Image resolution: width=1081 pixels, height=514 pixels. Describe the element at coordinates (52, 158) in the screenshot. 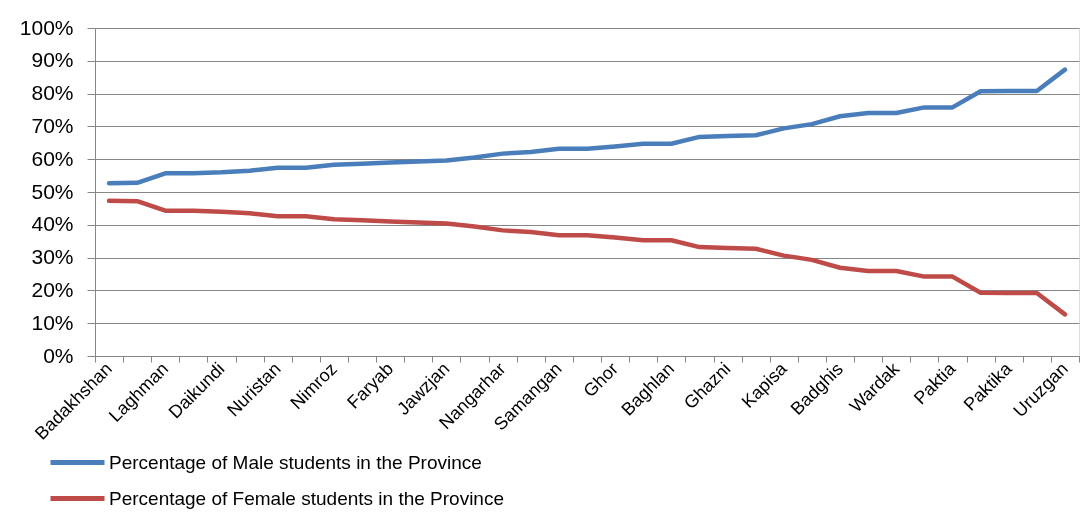

I see `y-tick-label: 60%` at that location.